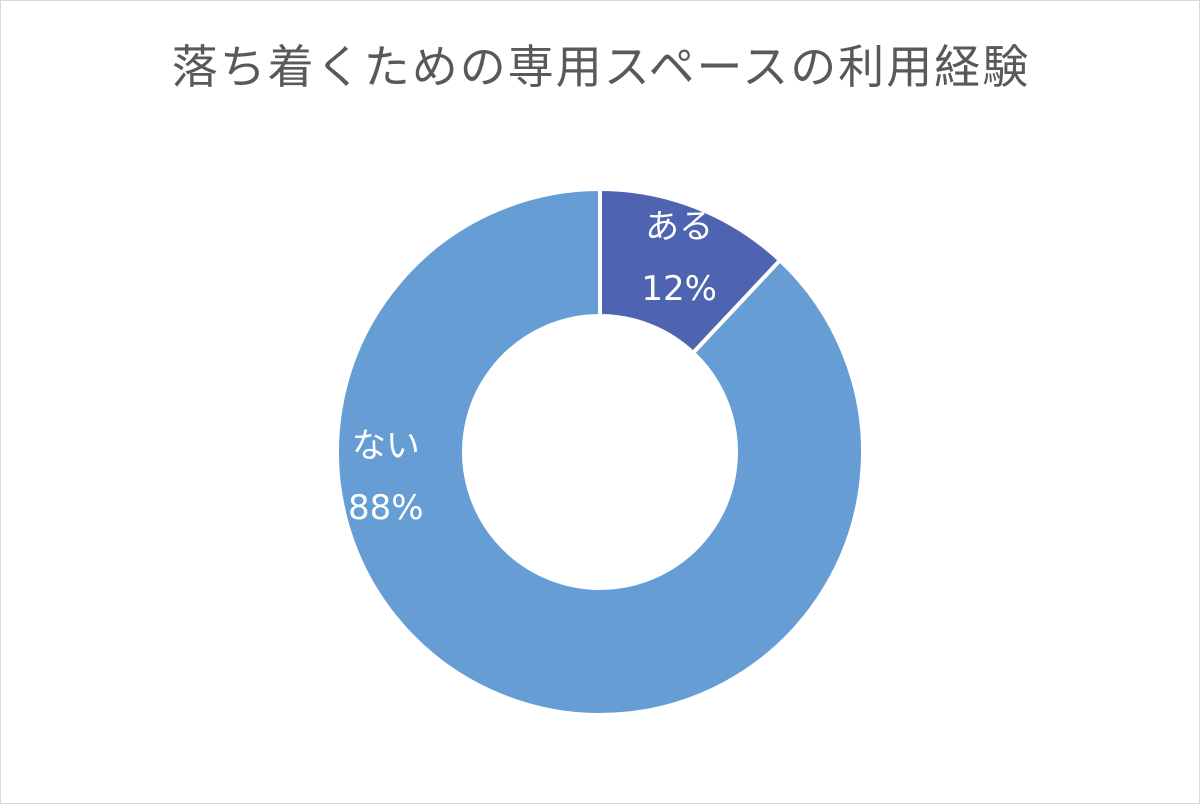  What do you see at coordinates (532, 367) in the screenshot?
I see `slice-labels: ある 12% ない 88%` at bounding box center [532, 367].